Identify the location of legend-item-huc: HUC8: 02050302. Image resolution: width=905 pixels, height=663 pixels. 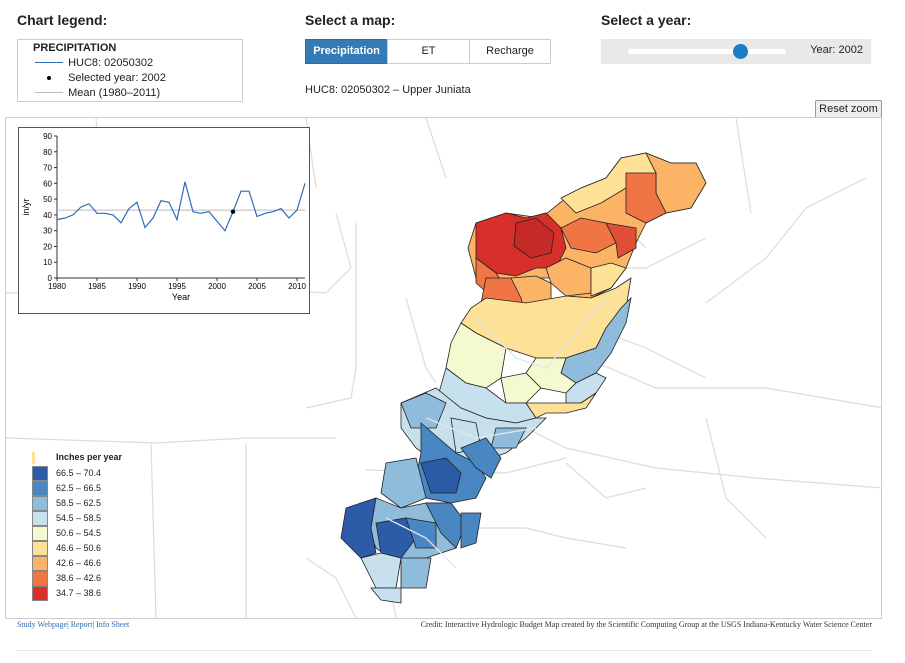
(93, 63).